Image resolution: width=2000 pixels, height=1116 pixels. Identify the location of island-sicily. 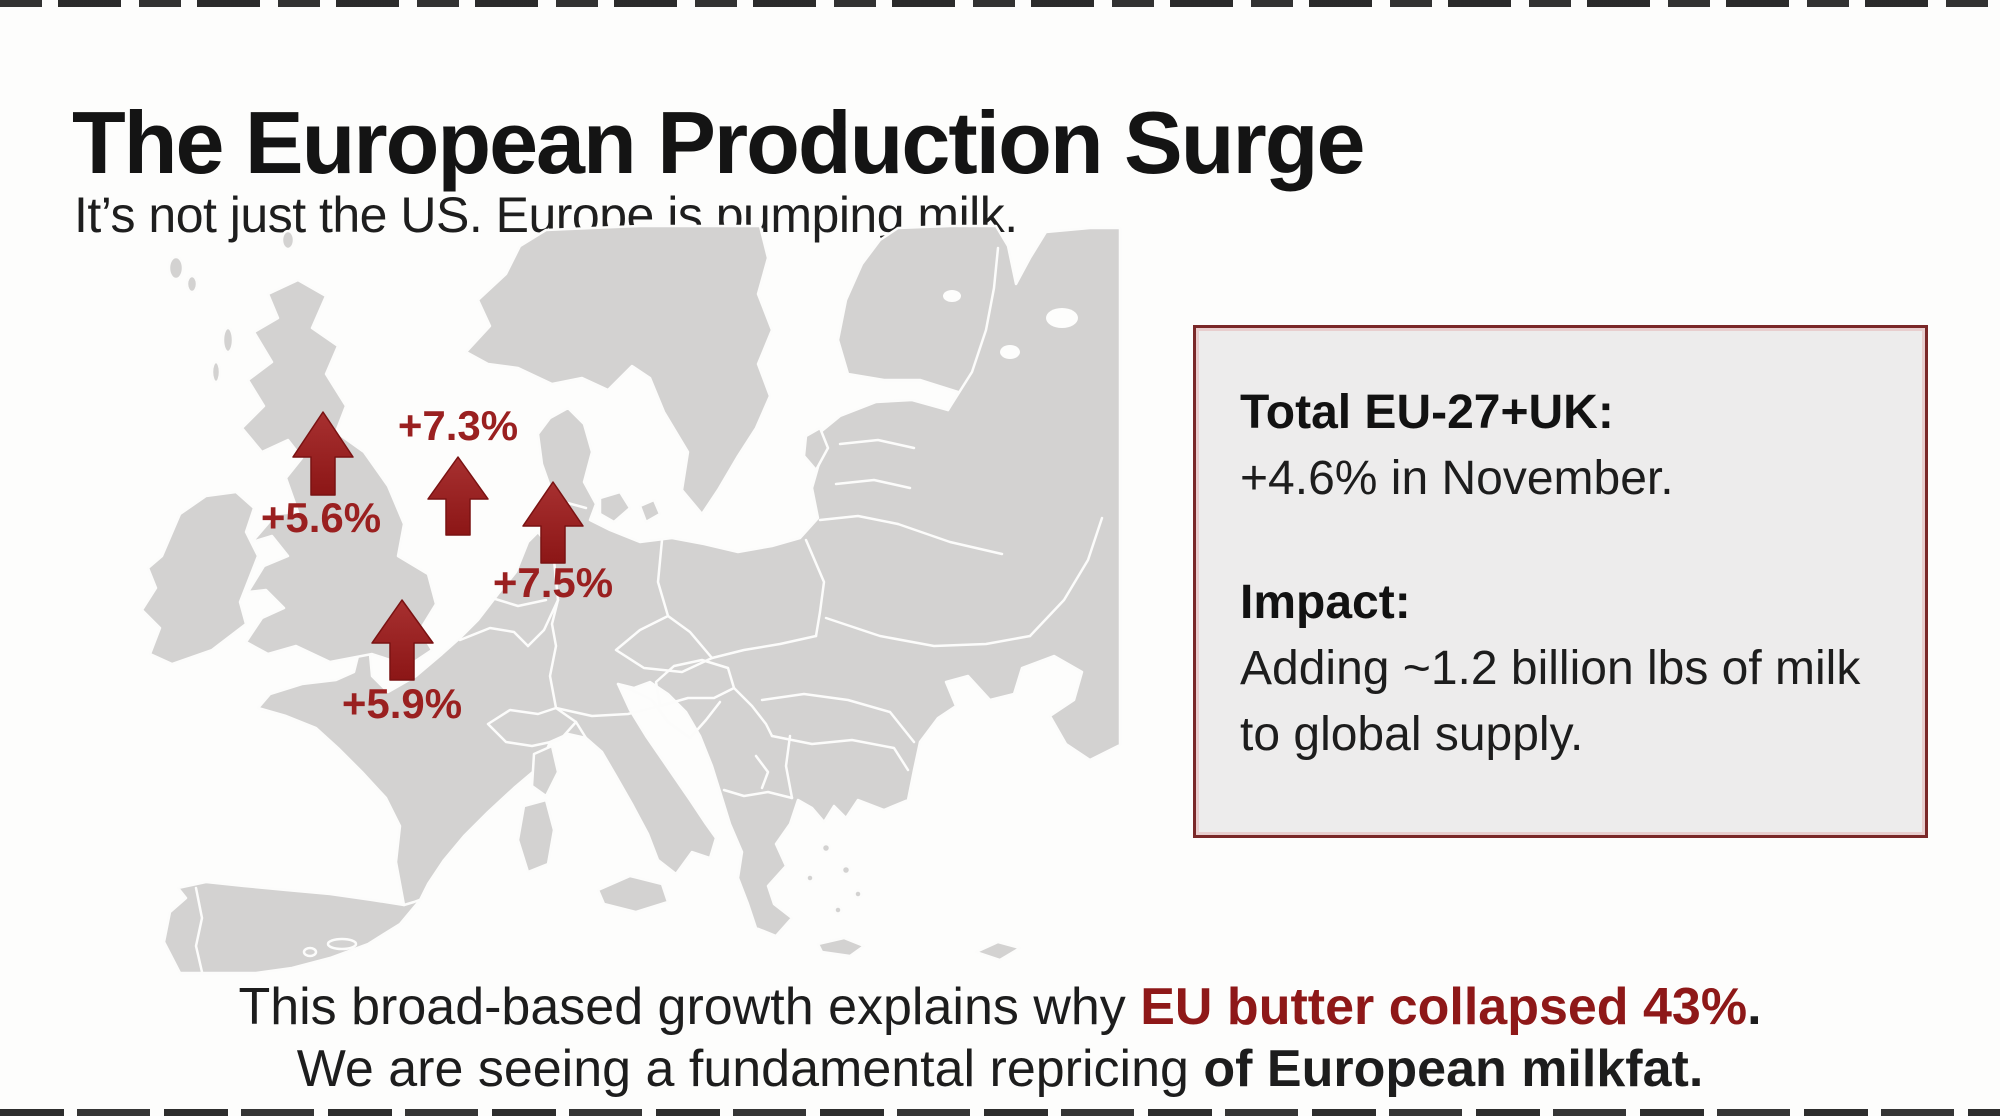
(633, 894).